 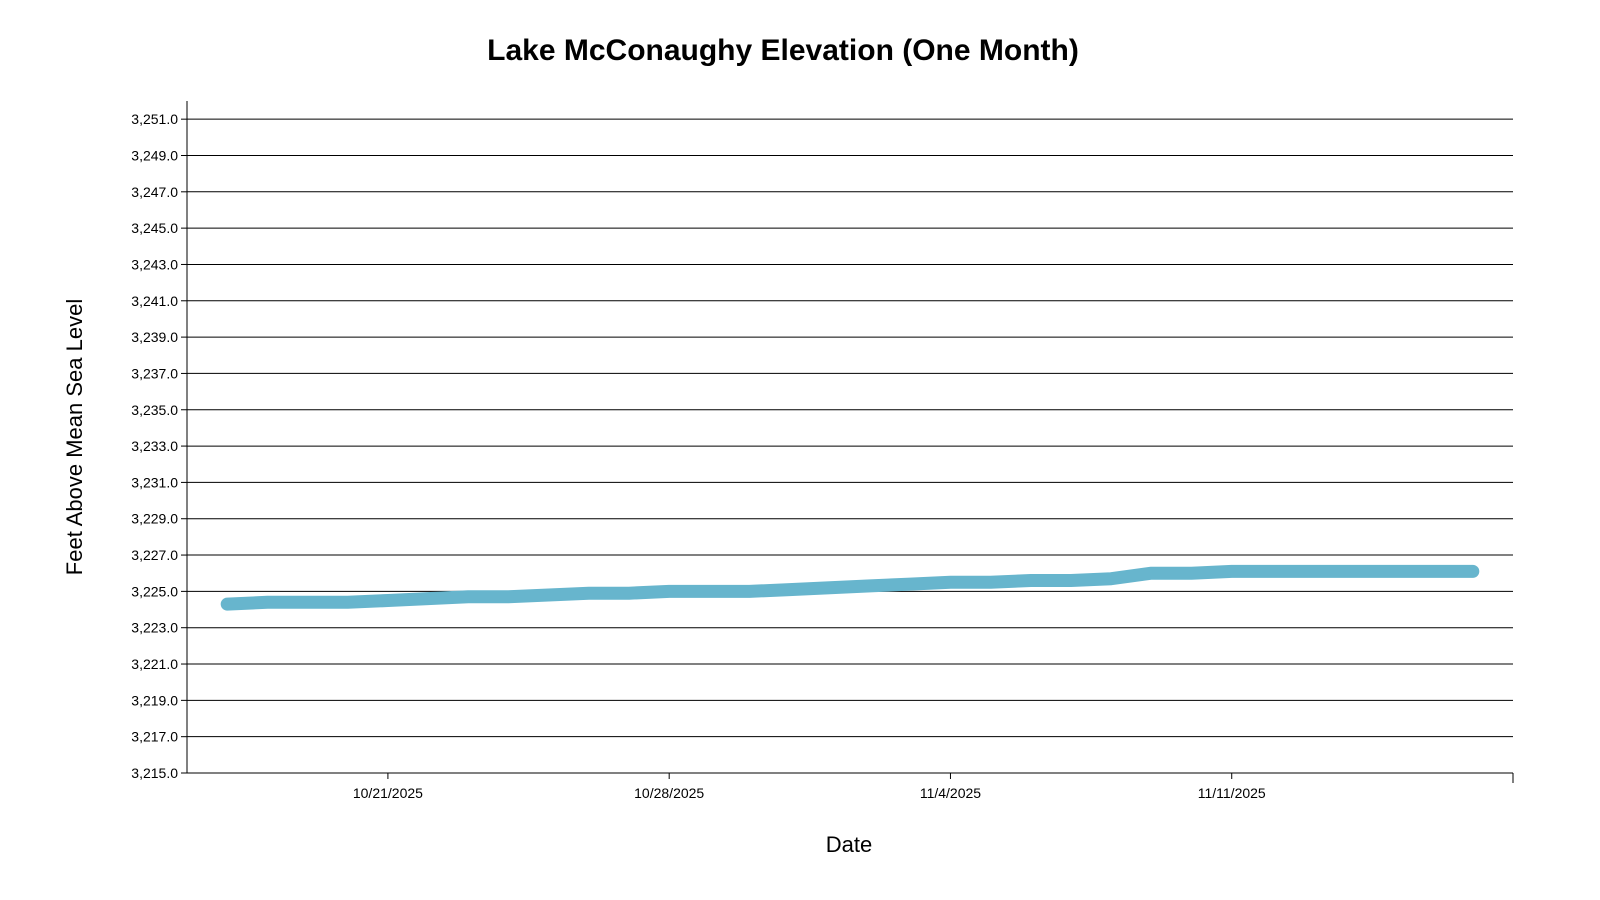 I want to click on y-tick-label: 3,227.0, so click(x=154, y=555).